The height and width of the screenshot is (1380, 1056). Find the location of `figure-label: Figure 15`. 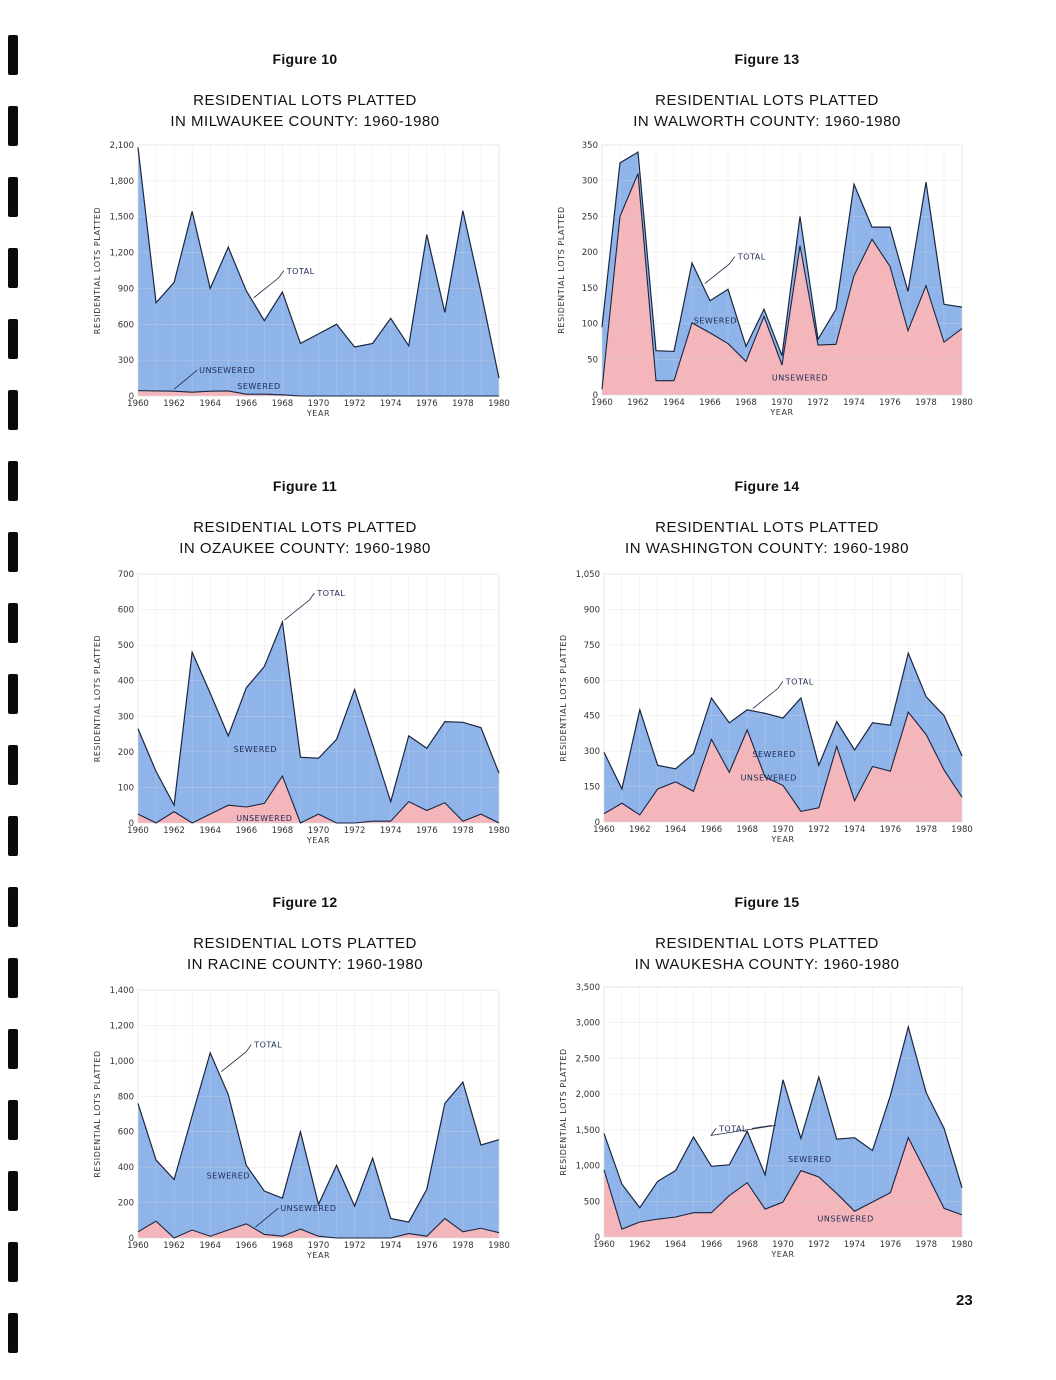

figure-label: Figure 15 is located at coordinates (767, 902).